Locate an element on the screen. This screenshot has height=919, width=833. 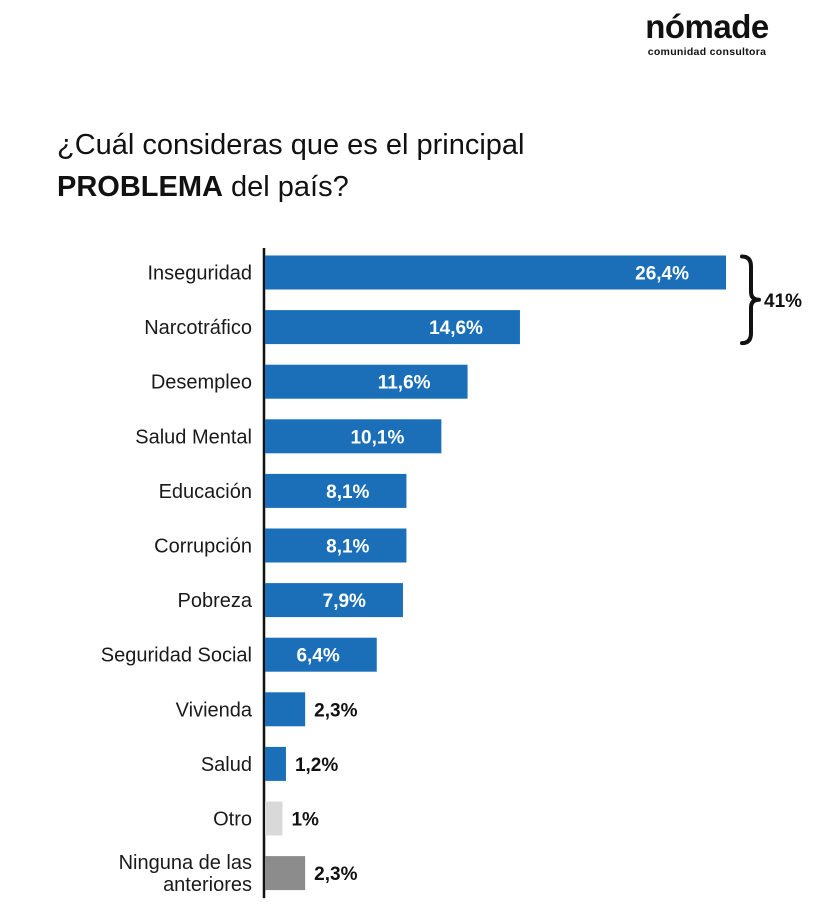
value-label-9: 1,2% is located at coordinates (316, 765).